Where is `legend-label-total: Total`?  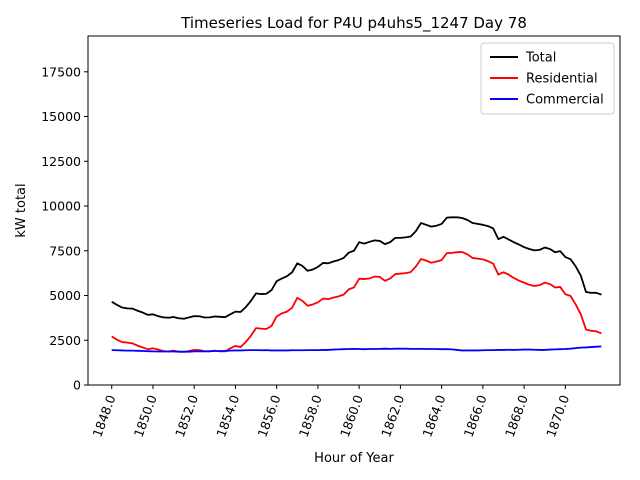
legend-label-total: Total is located at coordinates (540, 58).